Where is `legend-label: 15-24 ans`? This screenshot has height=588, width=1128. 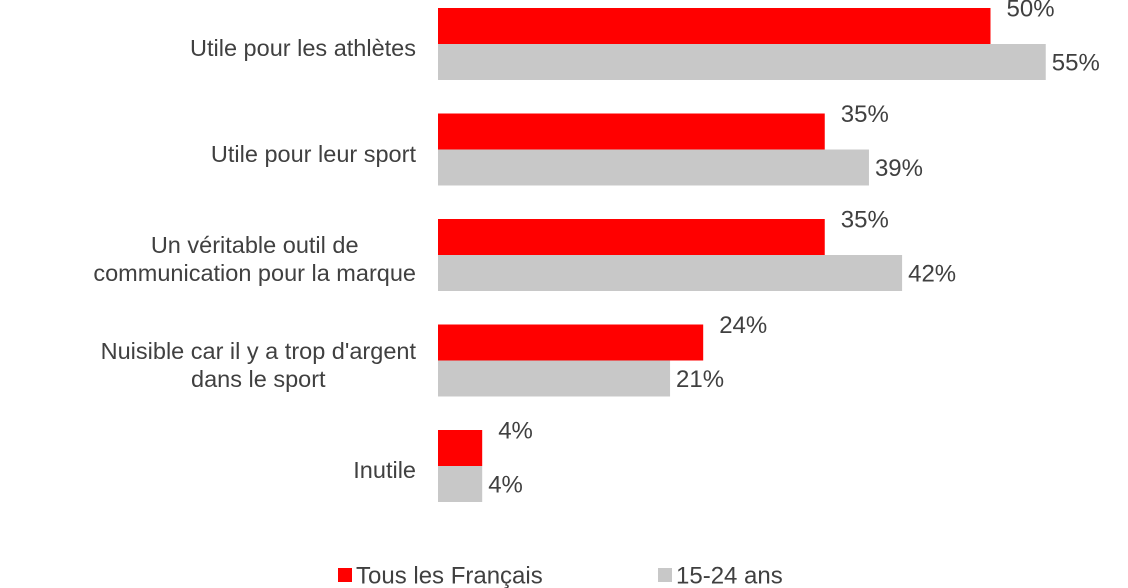 legend-label: 15-24 ans is located at coordinates (729, 575).